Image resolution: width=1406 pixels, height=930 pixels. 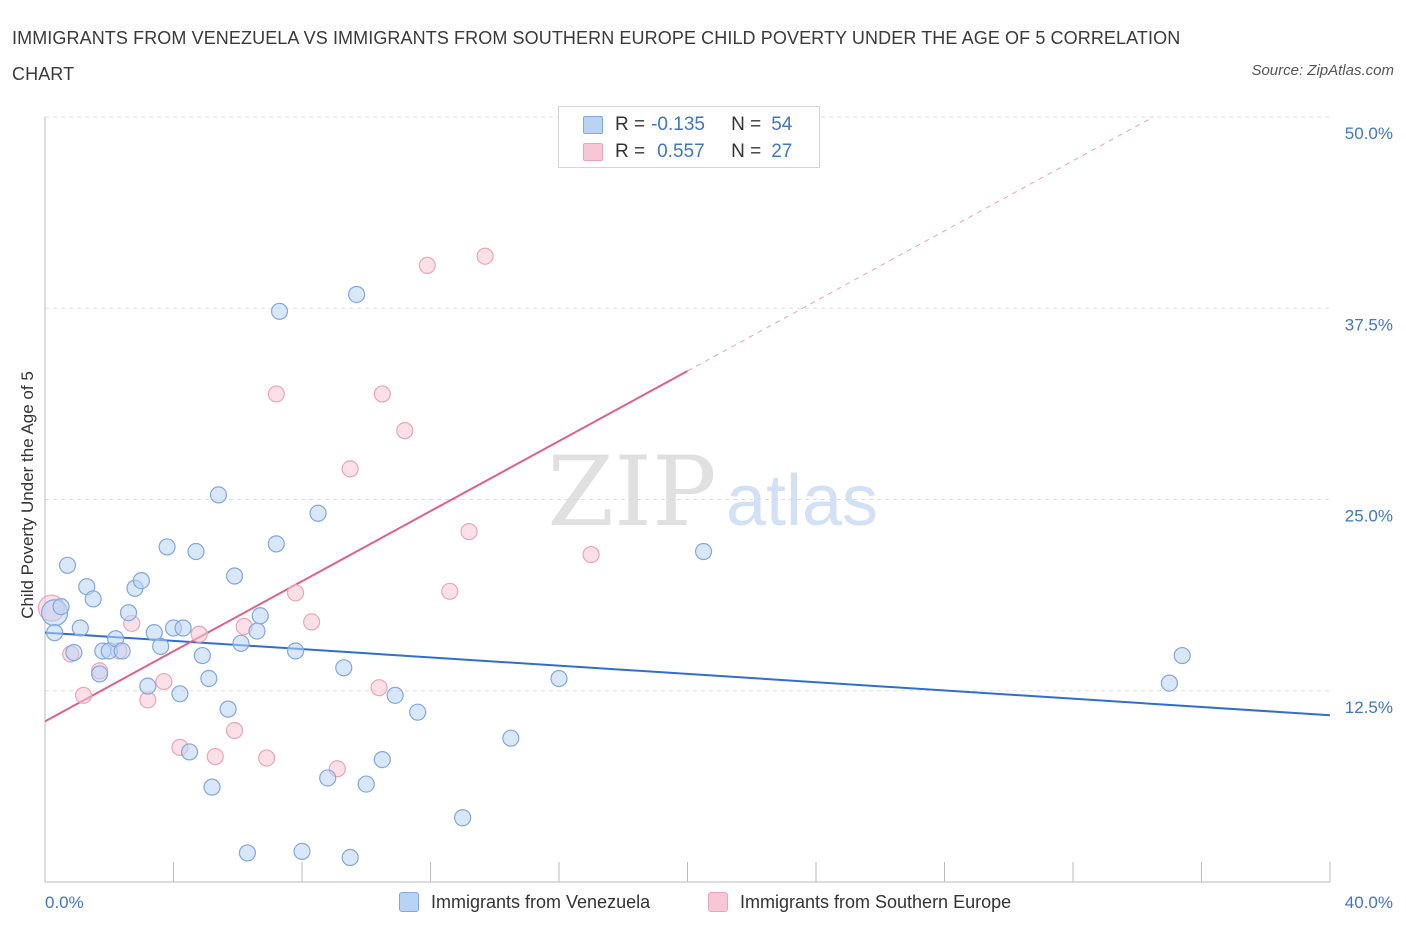 I want to click on legend-swatch-southern-europe, so click(x=593, y=152).